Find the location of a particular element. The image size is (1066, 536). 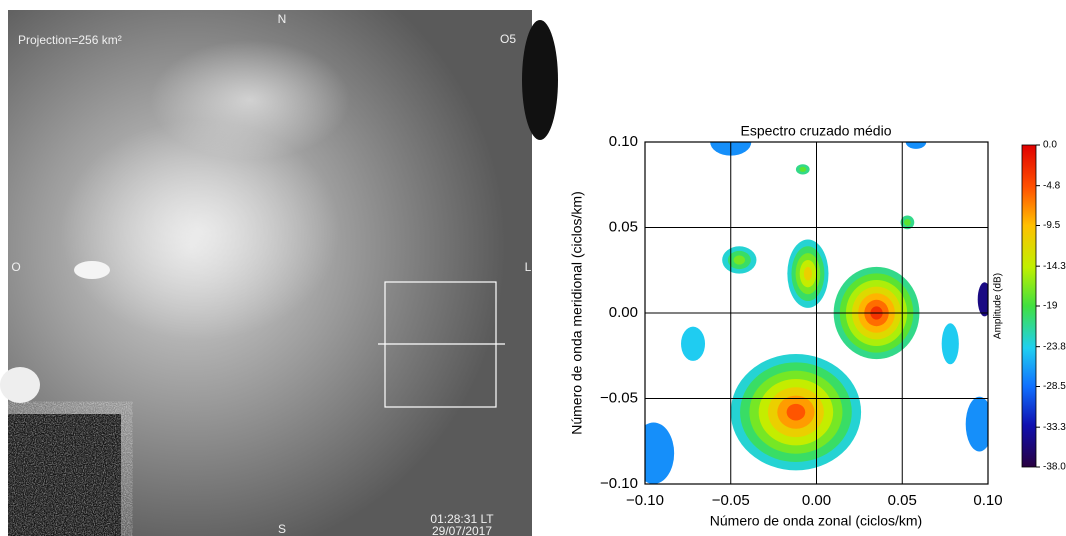

x-tick-label: 0.10 is located at coordinates (987, 500).